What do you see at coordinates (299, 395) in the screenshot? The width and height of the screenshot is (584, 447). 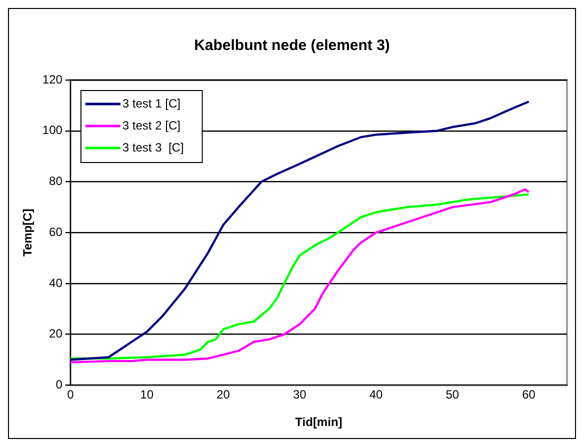 I see `x-tick-label: 30` at bounding box center [299, 395].